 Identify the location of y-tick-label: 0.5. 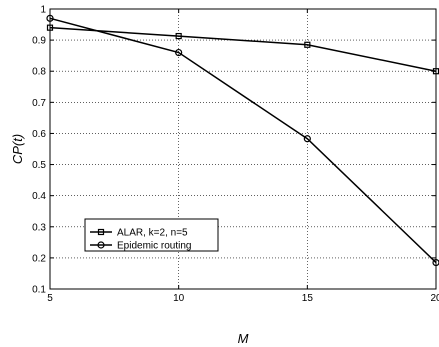
(39, 165).